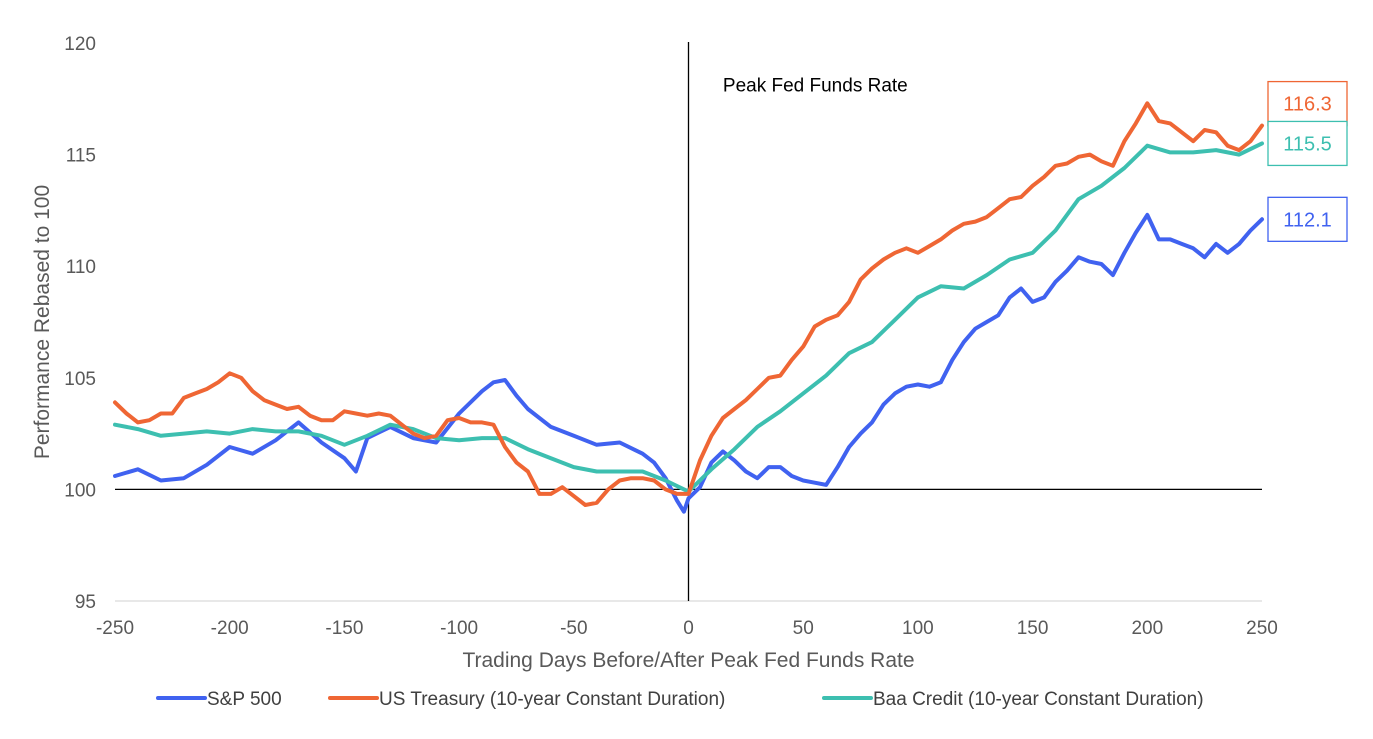 The height and width of the screenshot is (739, 1373). What do you see at coordinates (1262, 628) in the screenshot?
I see `x-tick-label: 250` at bounding box center [1262, 628].